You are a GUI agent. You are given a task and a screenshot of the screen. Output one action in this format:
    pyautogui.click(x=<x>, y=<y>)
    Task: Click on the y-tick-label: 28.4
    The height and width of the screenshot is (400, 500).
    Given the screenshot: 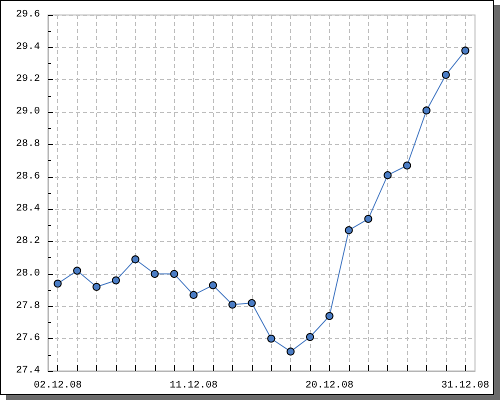 What is the action you would take?
    pyautogui.click(x=28, y=209)
    